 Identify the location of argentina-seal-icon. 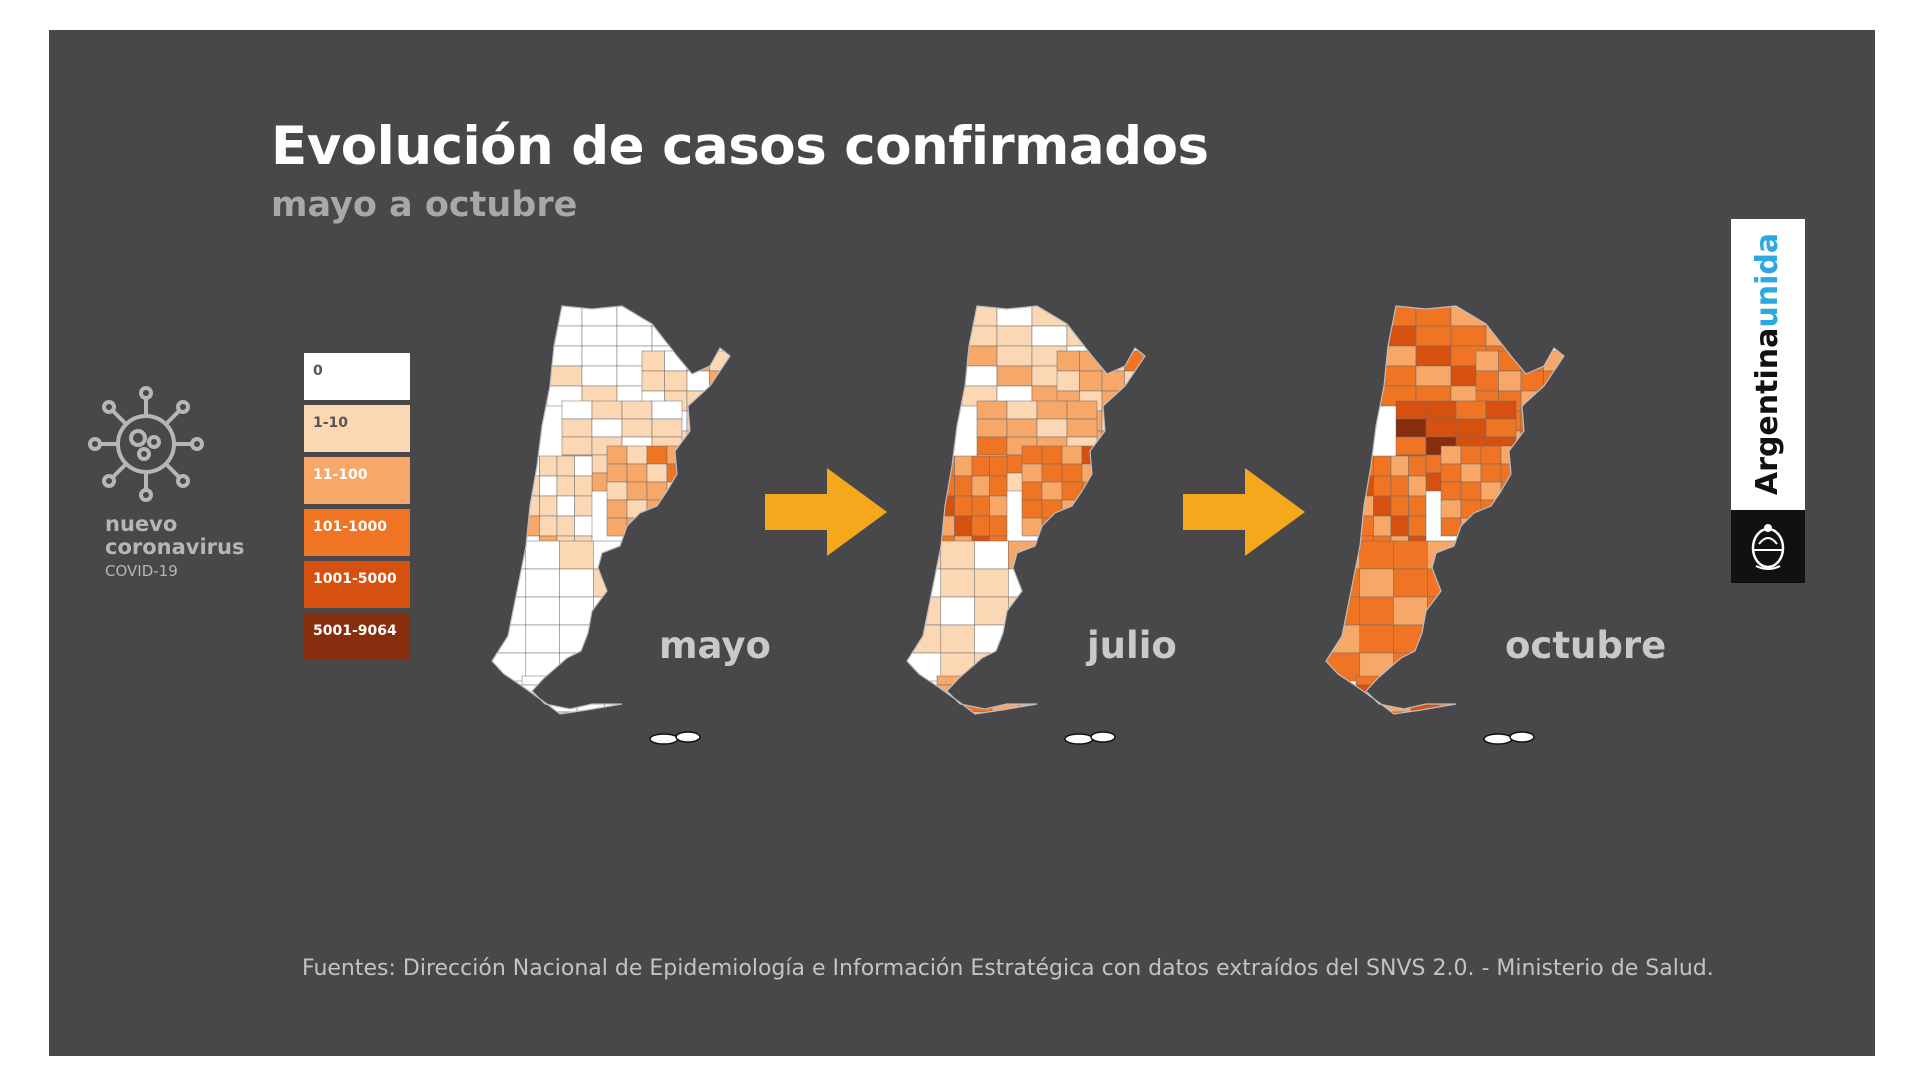
(1768, 547).